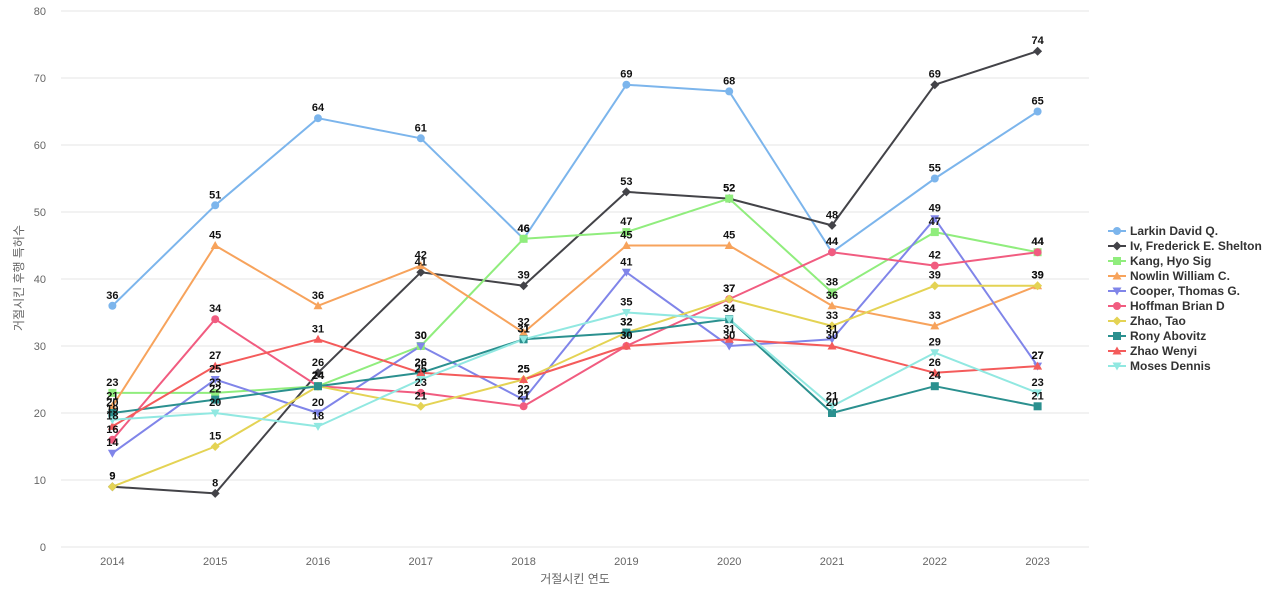  Describe the element at coordinates (1169, 276) in the screenshot. I see `legend-item: Nowlin William C.` at that location.